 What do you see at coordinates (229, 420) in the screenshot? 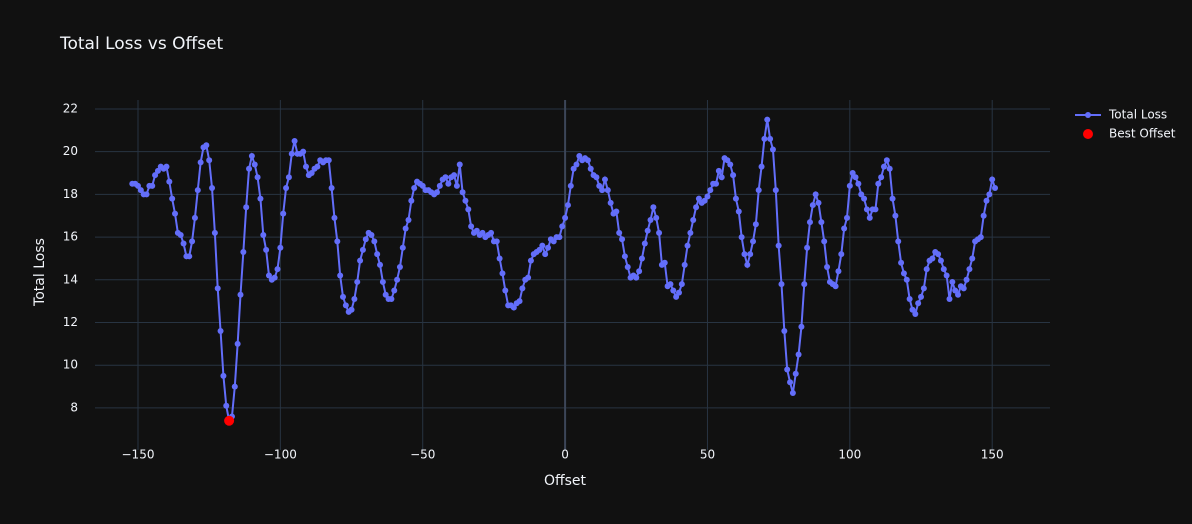
I see `series` at bounding box center [229, 420].